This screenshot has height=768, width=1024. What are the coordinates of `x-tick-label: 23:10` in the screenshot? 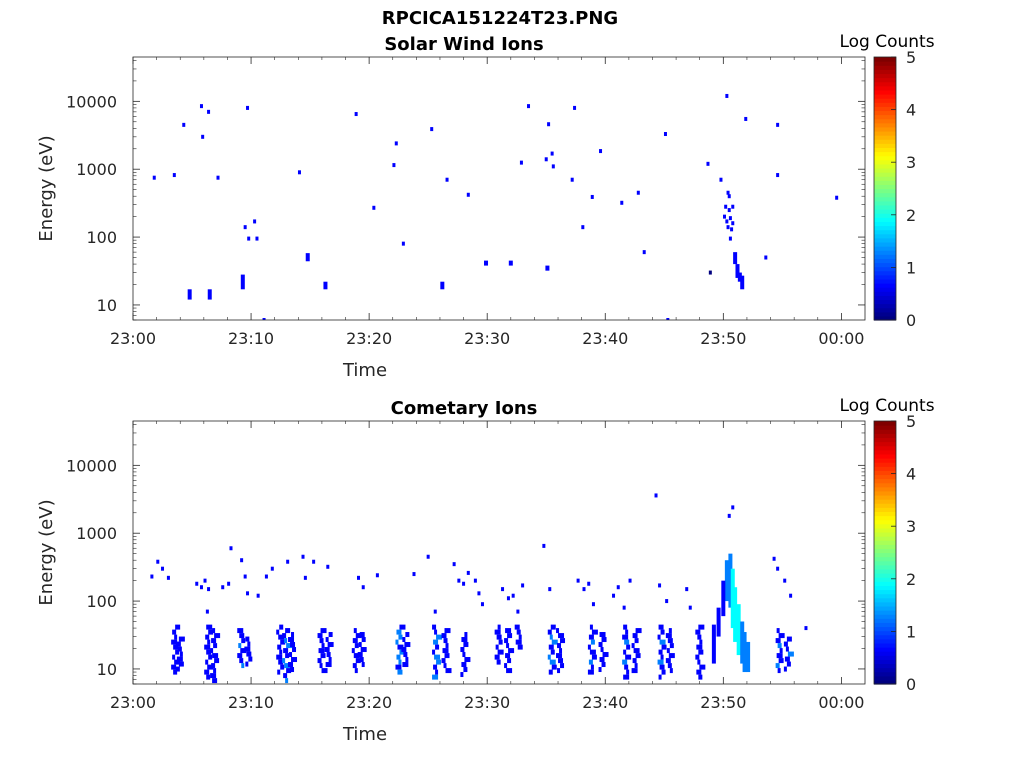 It's located at (251, 338).